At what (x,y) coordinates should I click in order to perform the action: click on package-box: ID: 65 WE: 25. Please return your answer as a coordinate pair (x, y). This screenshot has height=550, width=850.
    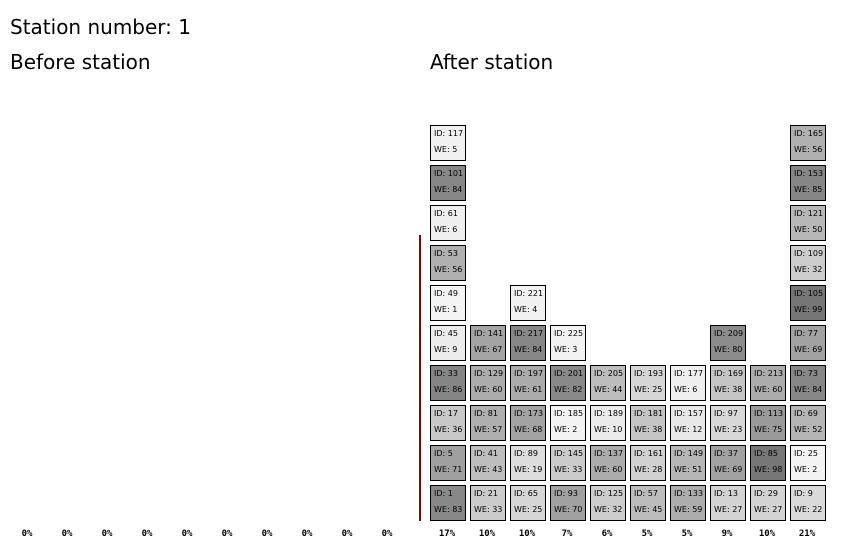
    Looking at the image, I should click on (528, 503).